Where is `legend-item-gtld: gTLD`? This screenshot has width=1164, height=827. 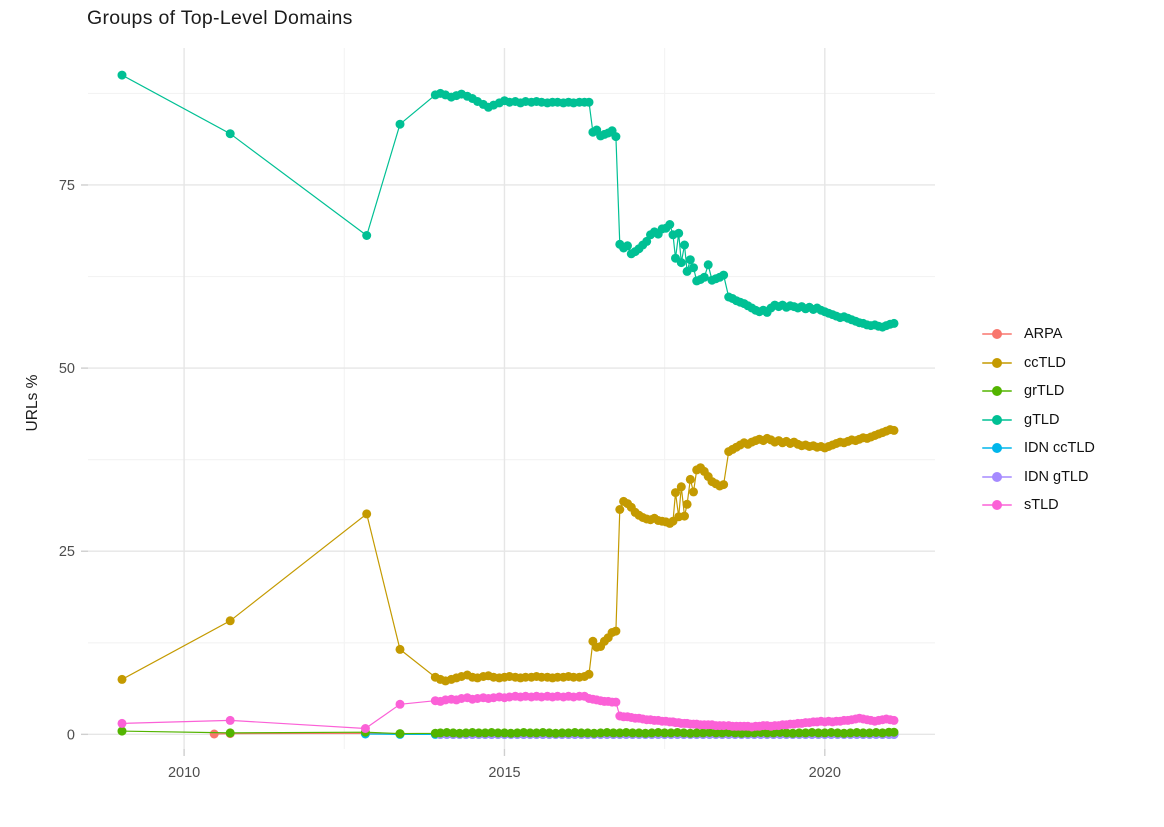 legend-item-gtld: gTLD is located at coordinates (1038, 420).